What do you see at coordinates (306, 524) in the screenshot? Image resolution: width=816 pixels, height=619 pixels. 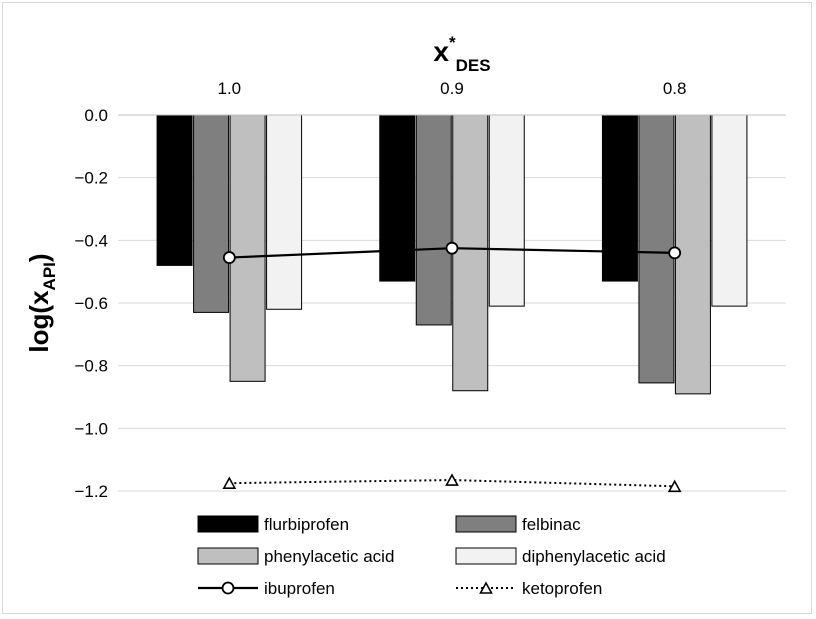 I see `legend-label: flurbiprofen` at bounding box center [306, 524].